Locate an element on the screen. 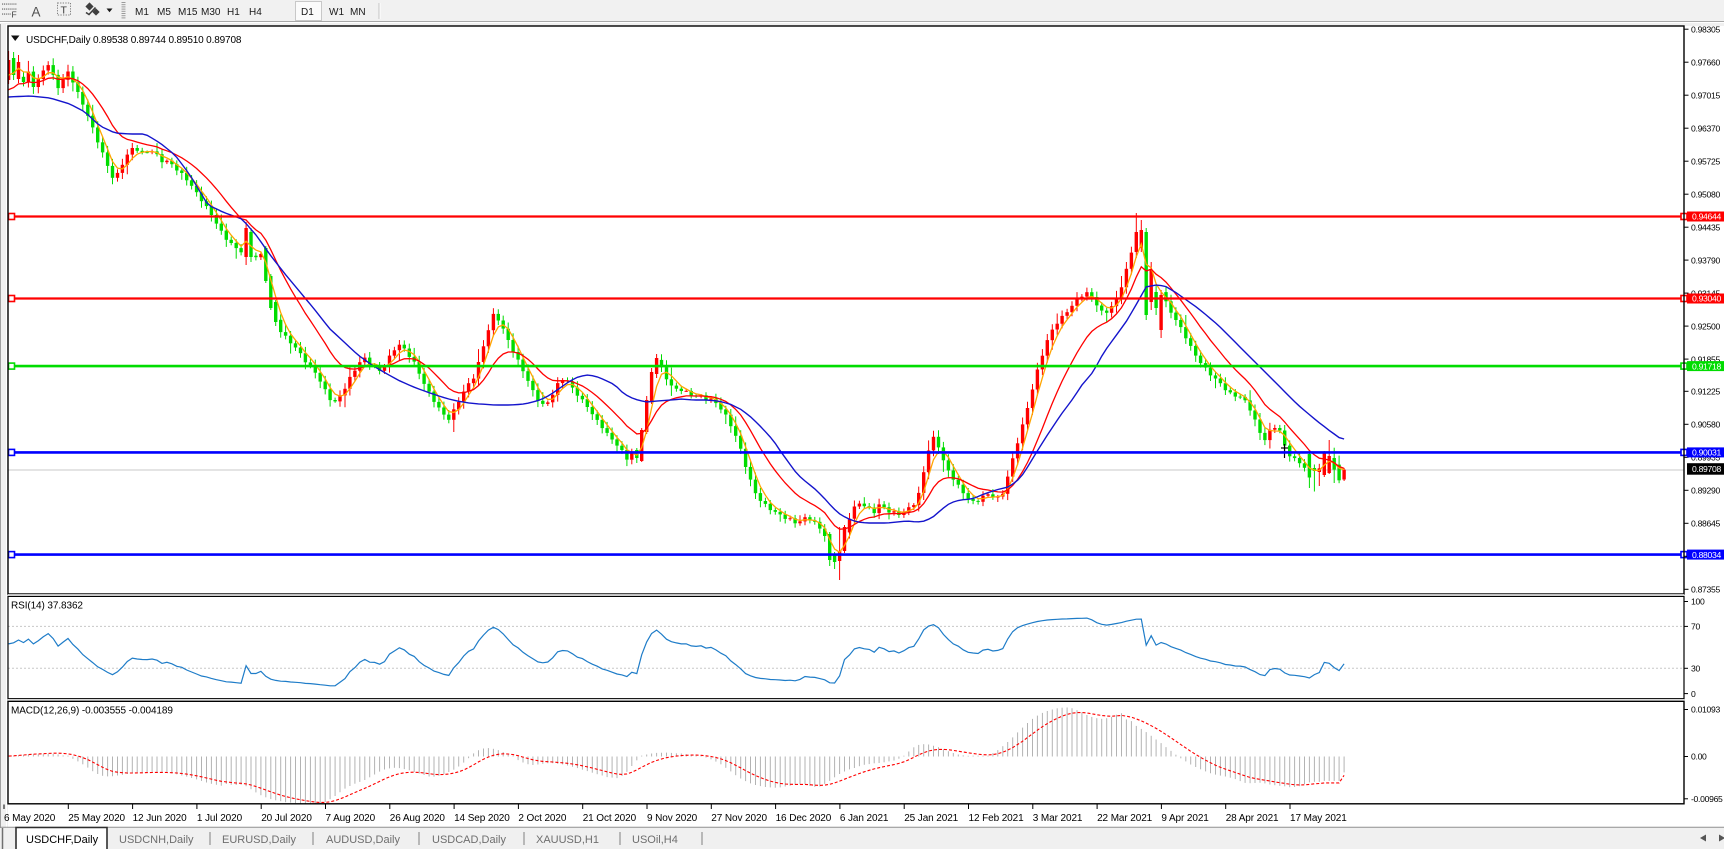  svg-text: USOil,H4 is located at coordinates (655, 840).